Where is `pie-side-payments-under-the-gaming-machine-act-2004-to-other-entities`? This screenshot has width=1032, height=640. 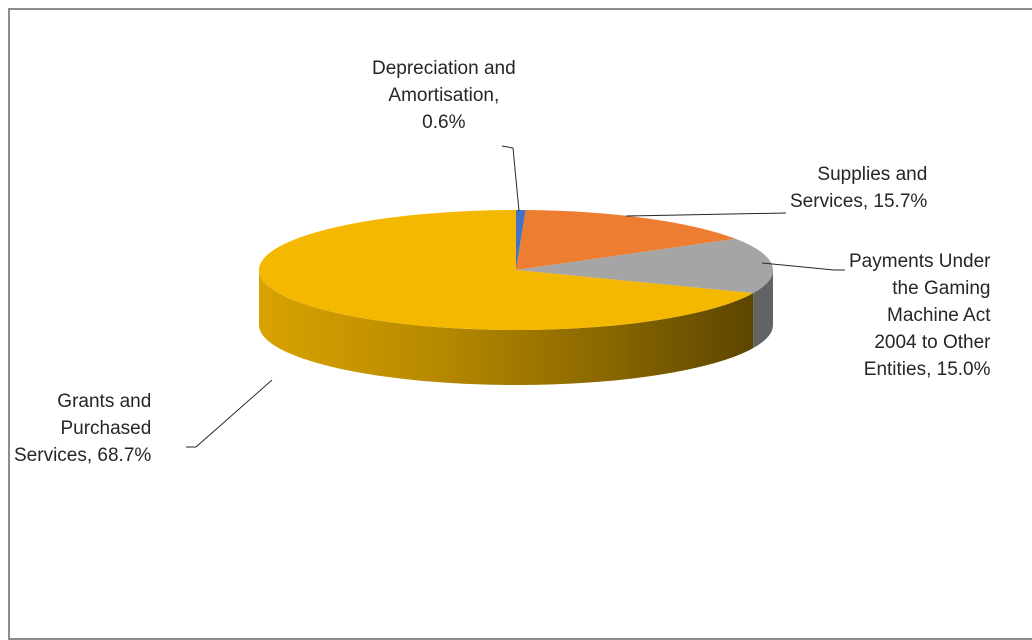
pie-side-payments-under-the-gaming-machine-act-2004-to-other-entities is located at coordinates (763, 309).